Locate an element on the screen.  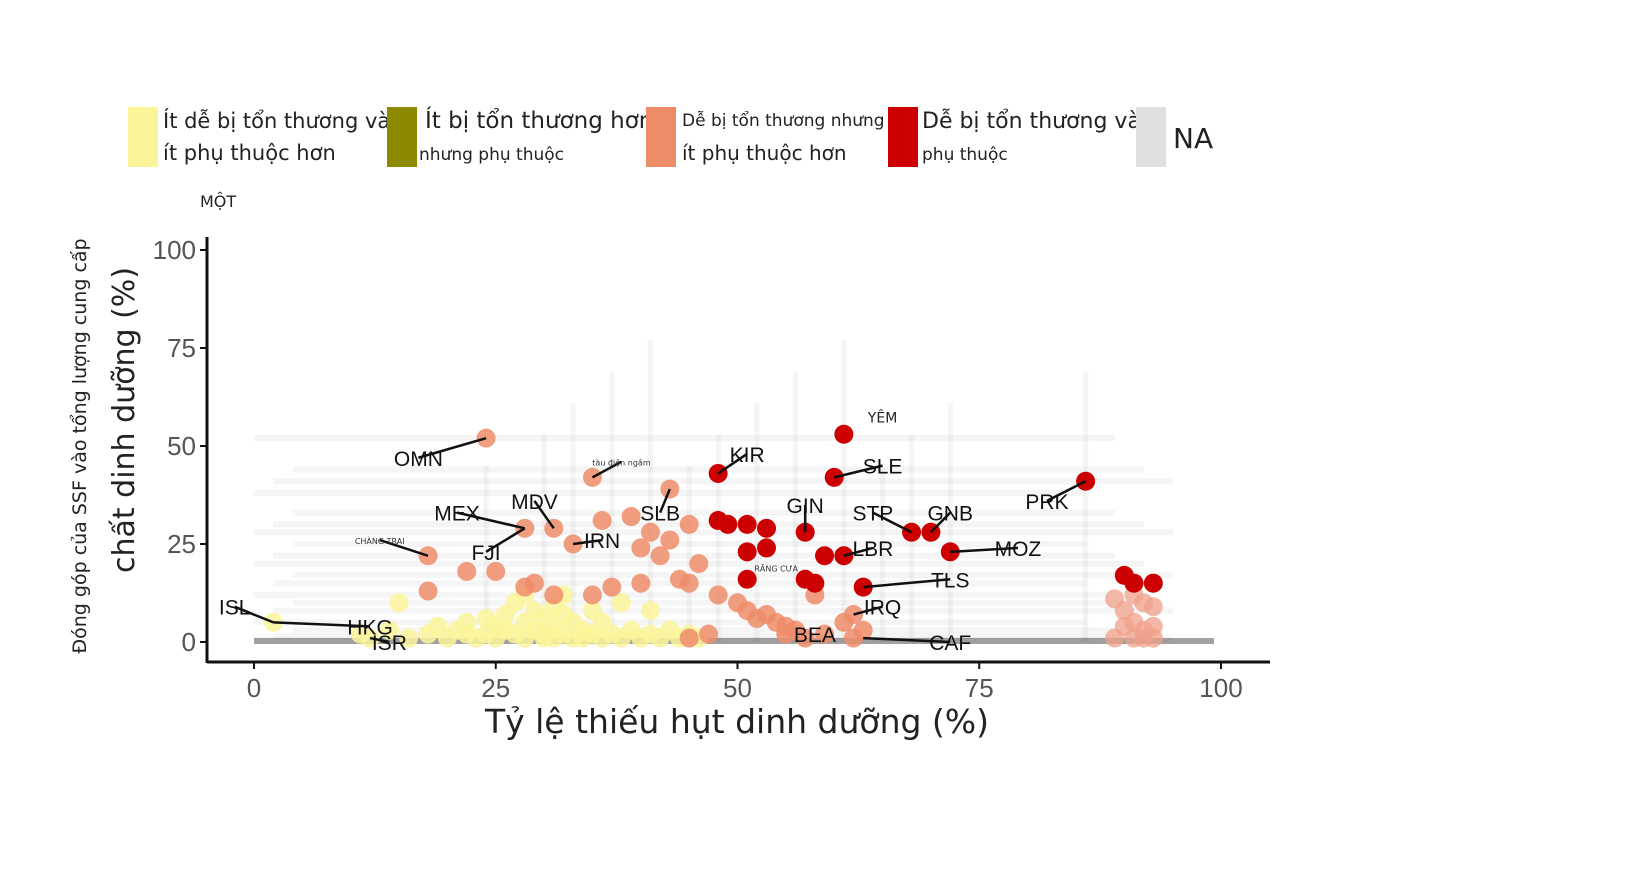
legend-swatch-less-dep is located at coordinates (402, 137).